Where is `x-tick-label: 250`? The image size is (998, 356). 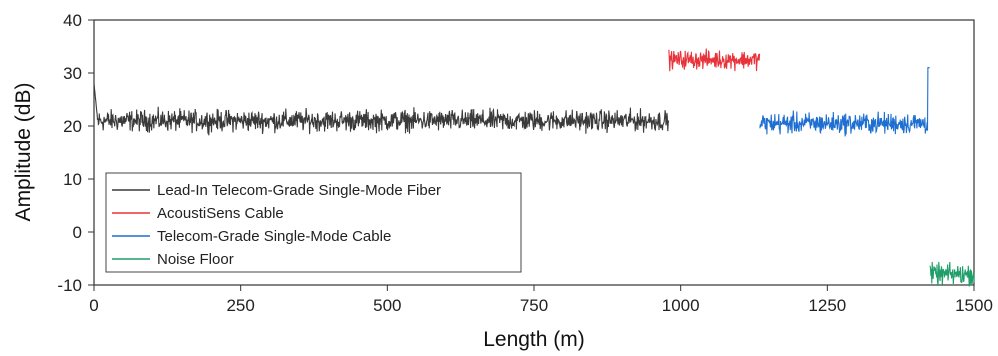 x-tick-label: 250 is located at coordinates (240, 305).